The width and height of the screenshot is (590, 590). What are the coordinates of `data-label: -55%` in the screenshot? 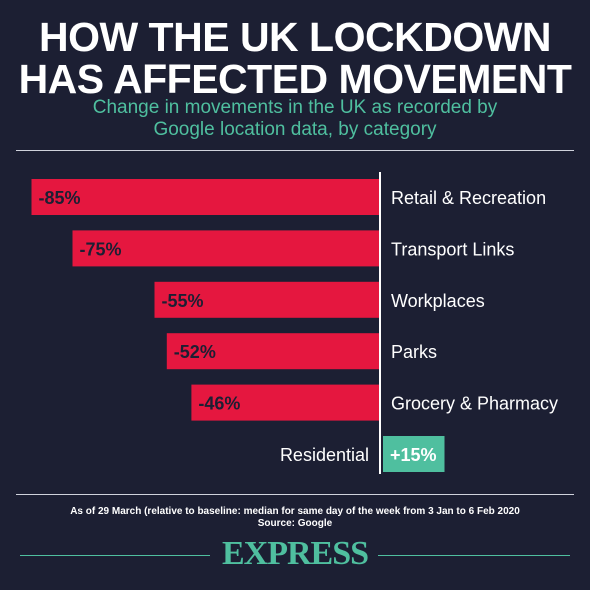 It's located at (183, 301).